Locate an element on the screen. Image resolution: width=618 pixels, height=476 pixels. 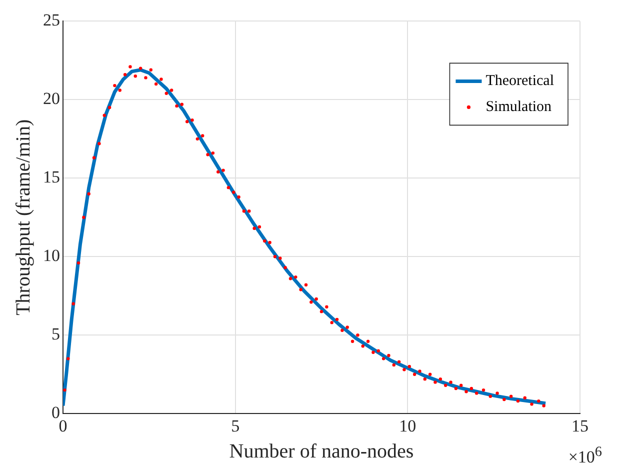
y-tick-label: 20 is located at coordinates (51, 98).